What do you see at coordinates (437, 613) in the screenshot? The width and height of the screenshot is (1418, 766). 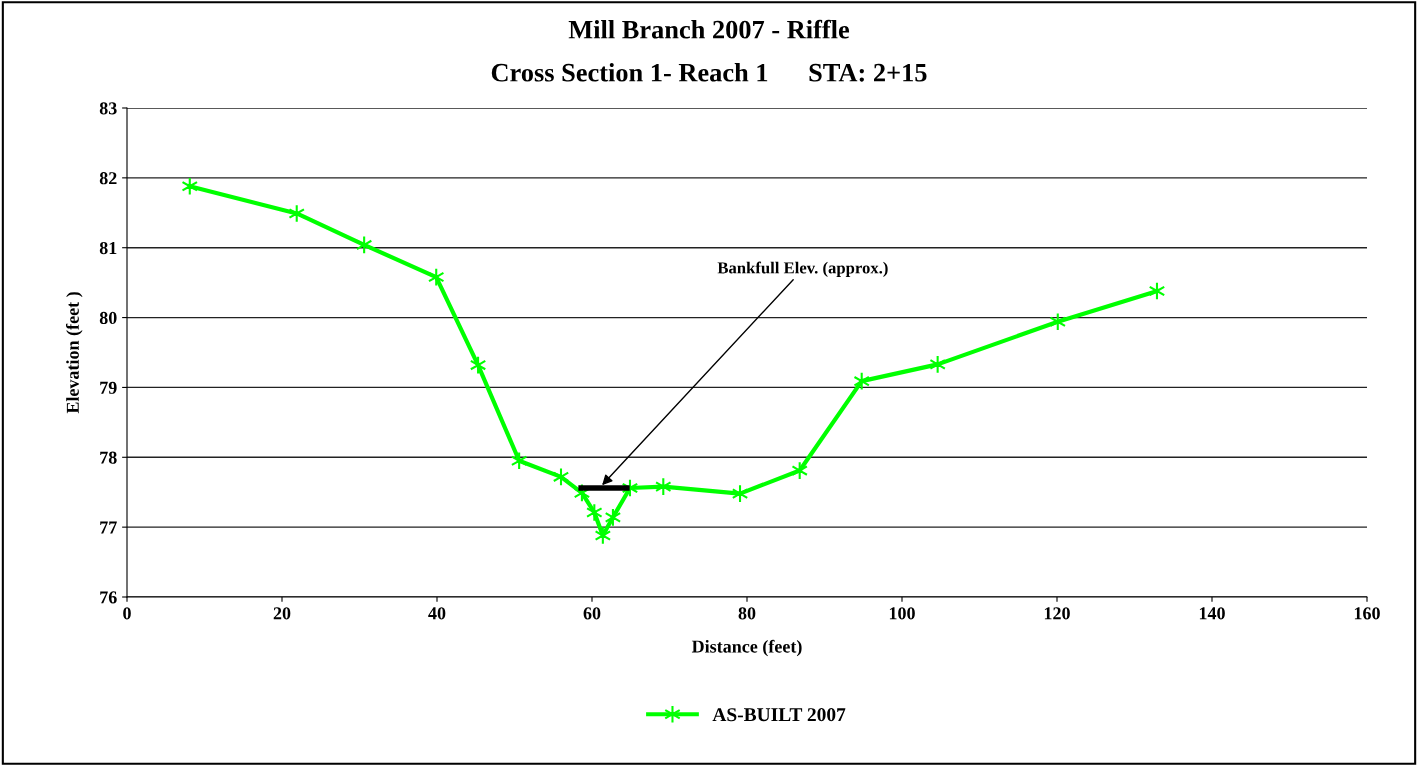 I see `x-tick-label: 40` at bounding box center [437, 613].